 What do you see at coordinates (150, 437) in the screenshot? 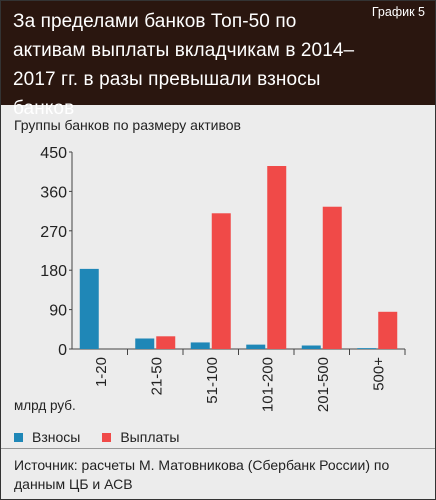
I see `legend-label-payouts: Выплаты` at bounding box center [150, 437].